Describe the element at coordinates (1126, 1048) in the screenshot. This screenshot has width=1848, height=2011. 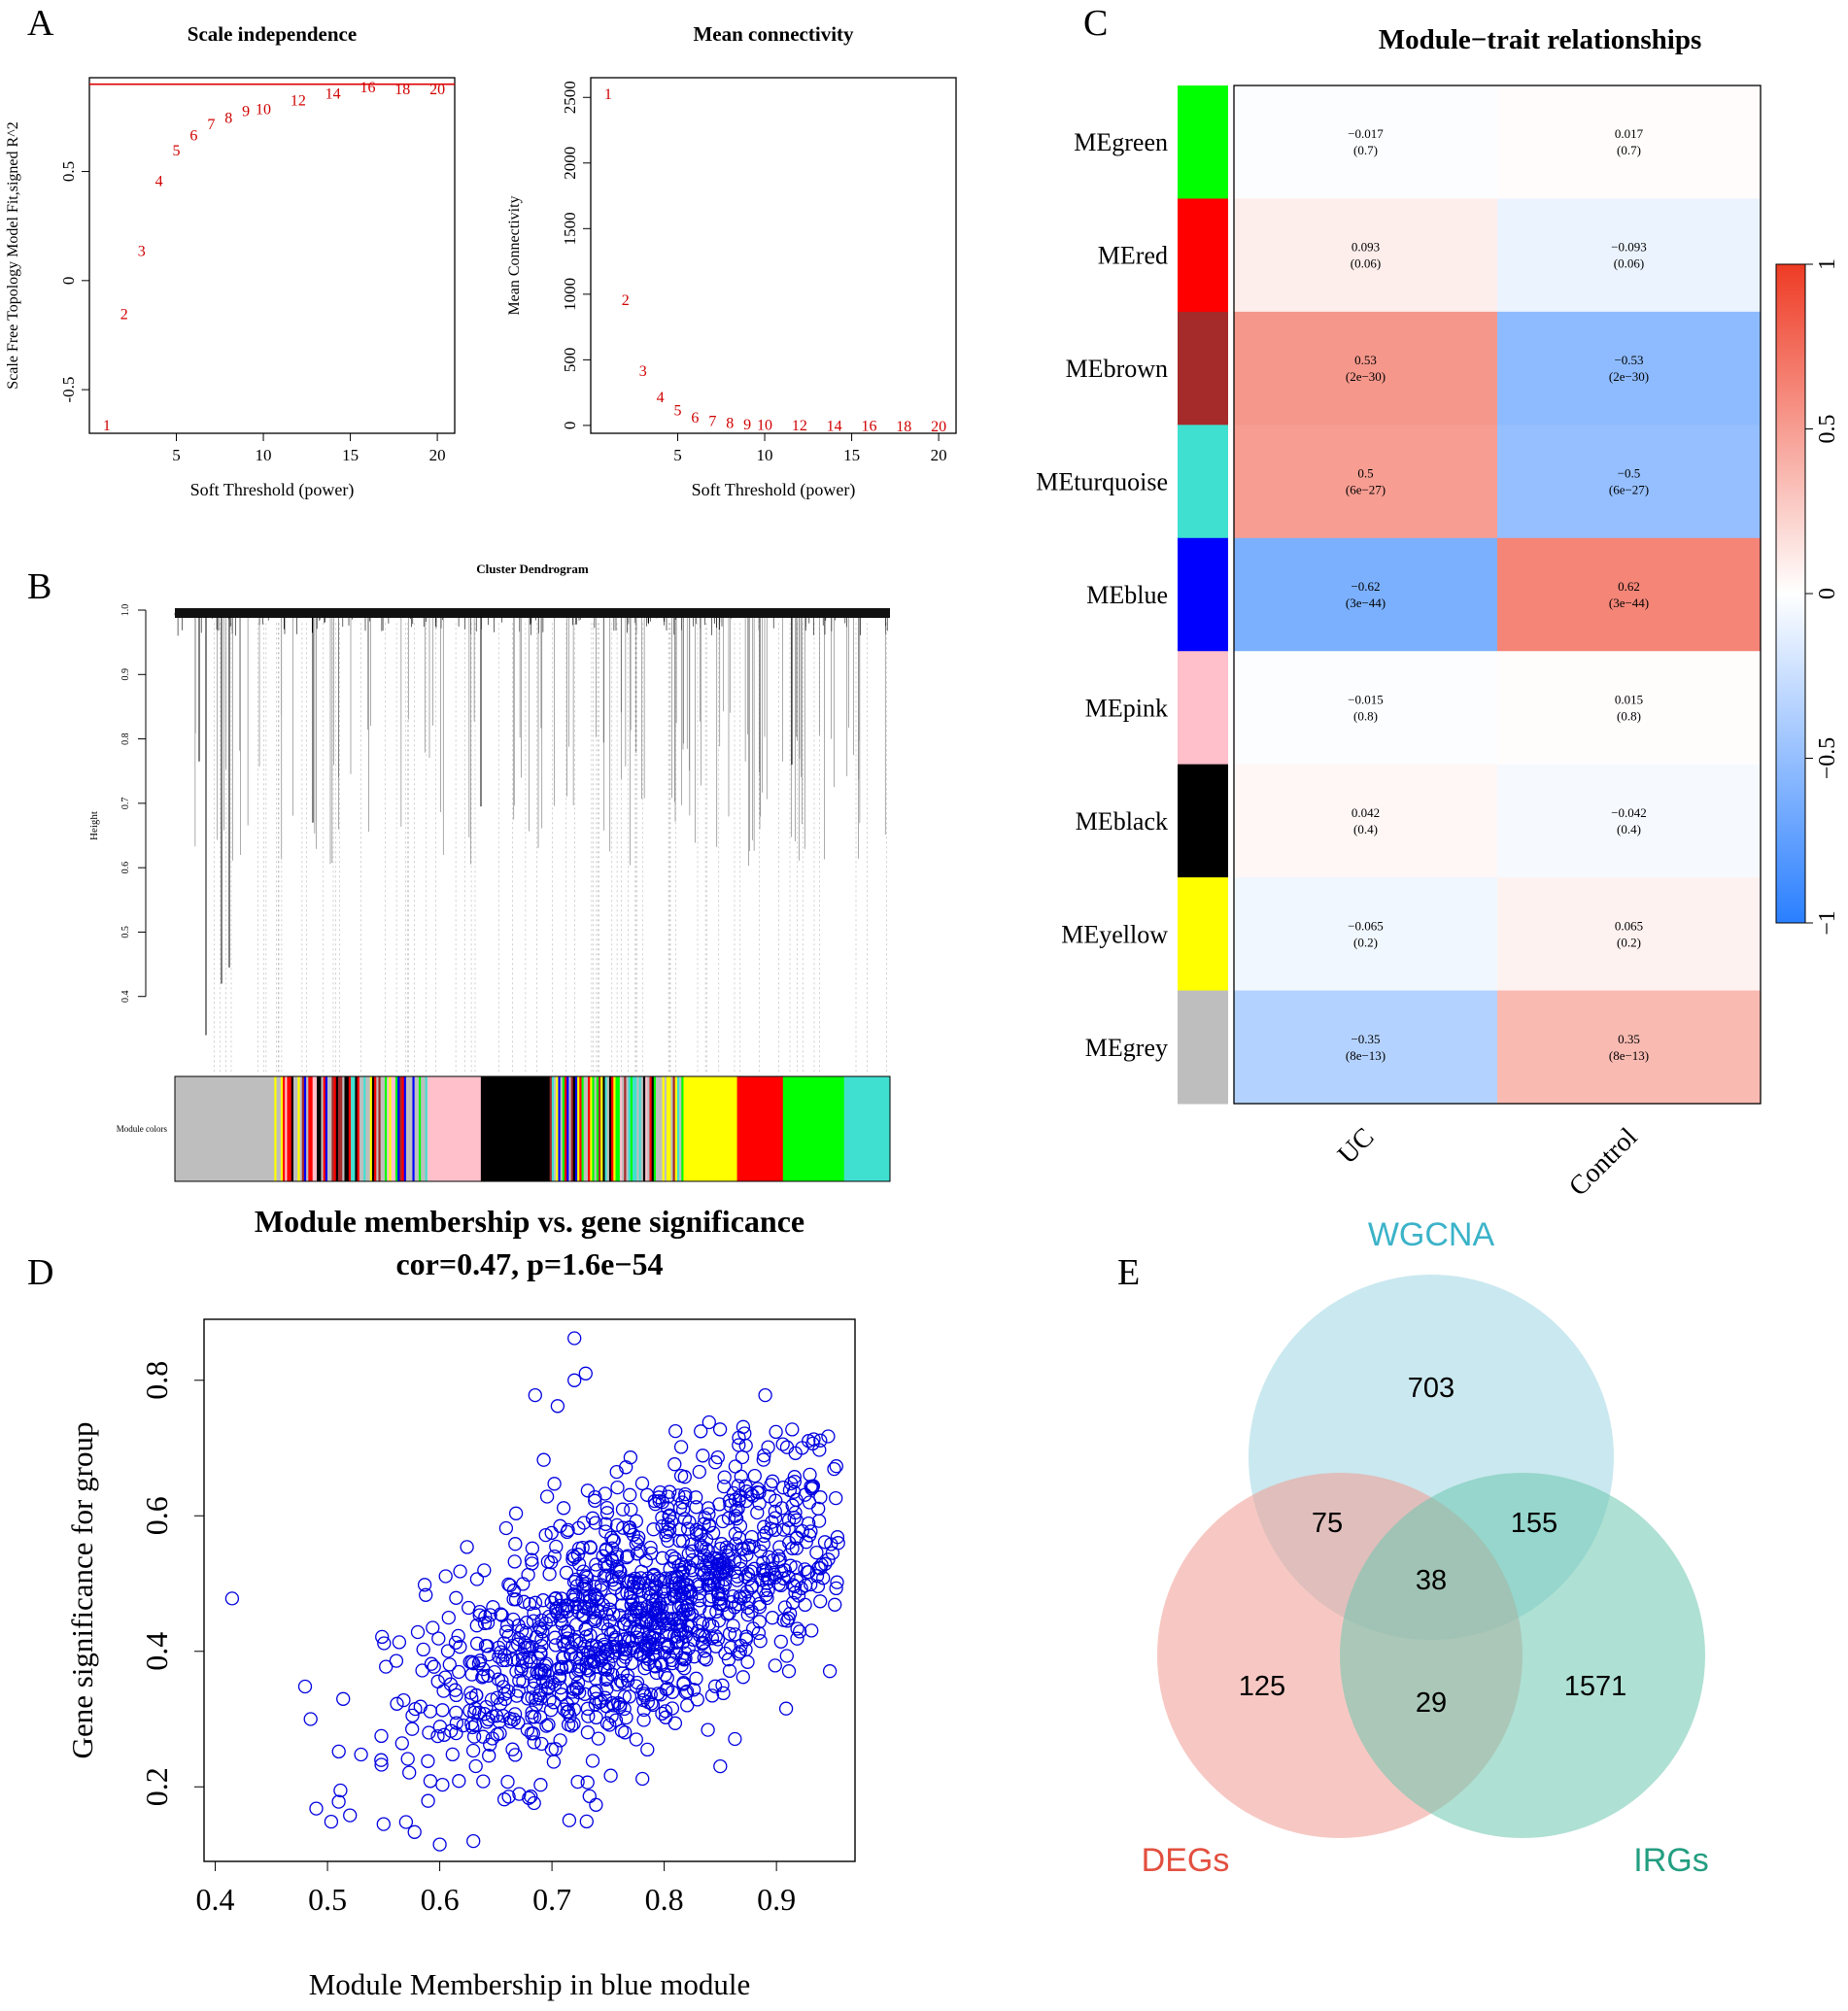
I see `module-row-label: MEgrey` at that location.